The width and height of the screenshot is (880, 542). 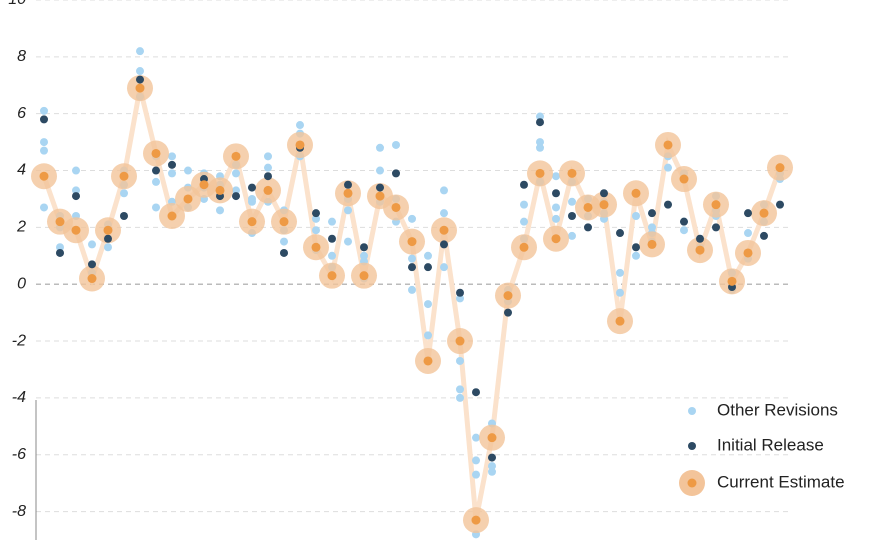 What do you see at coordinates (21, 227) in the screenshot?
I see `y-tick-label: 2` at bounding box center [21, 227].